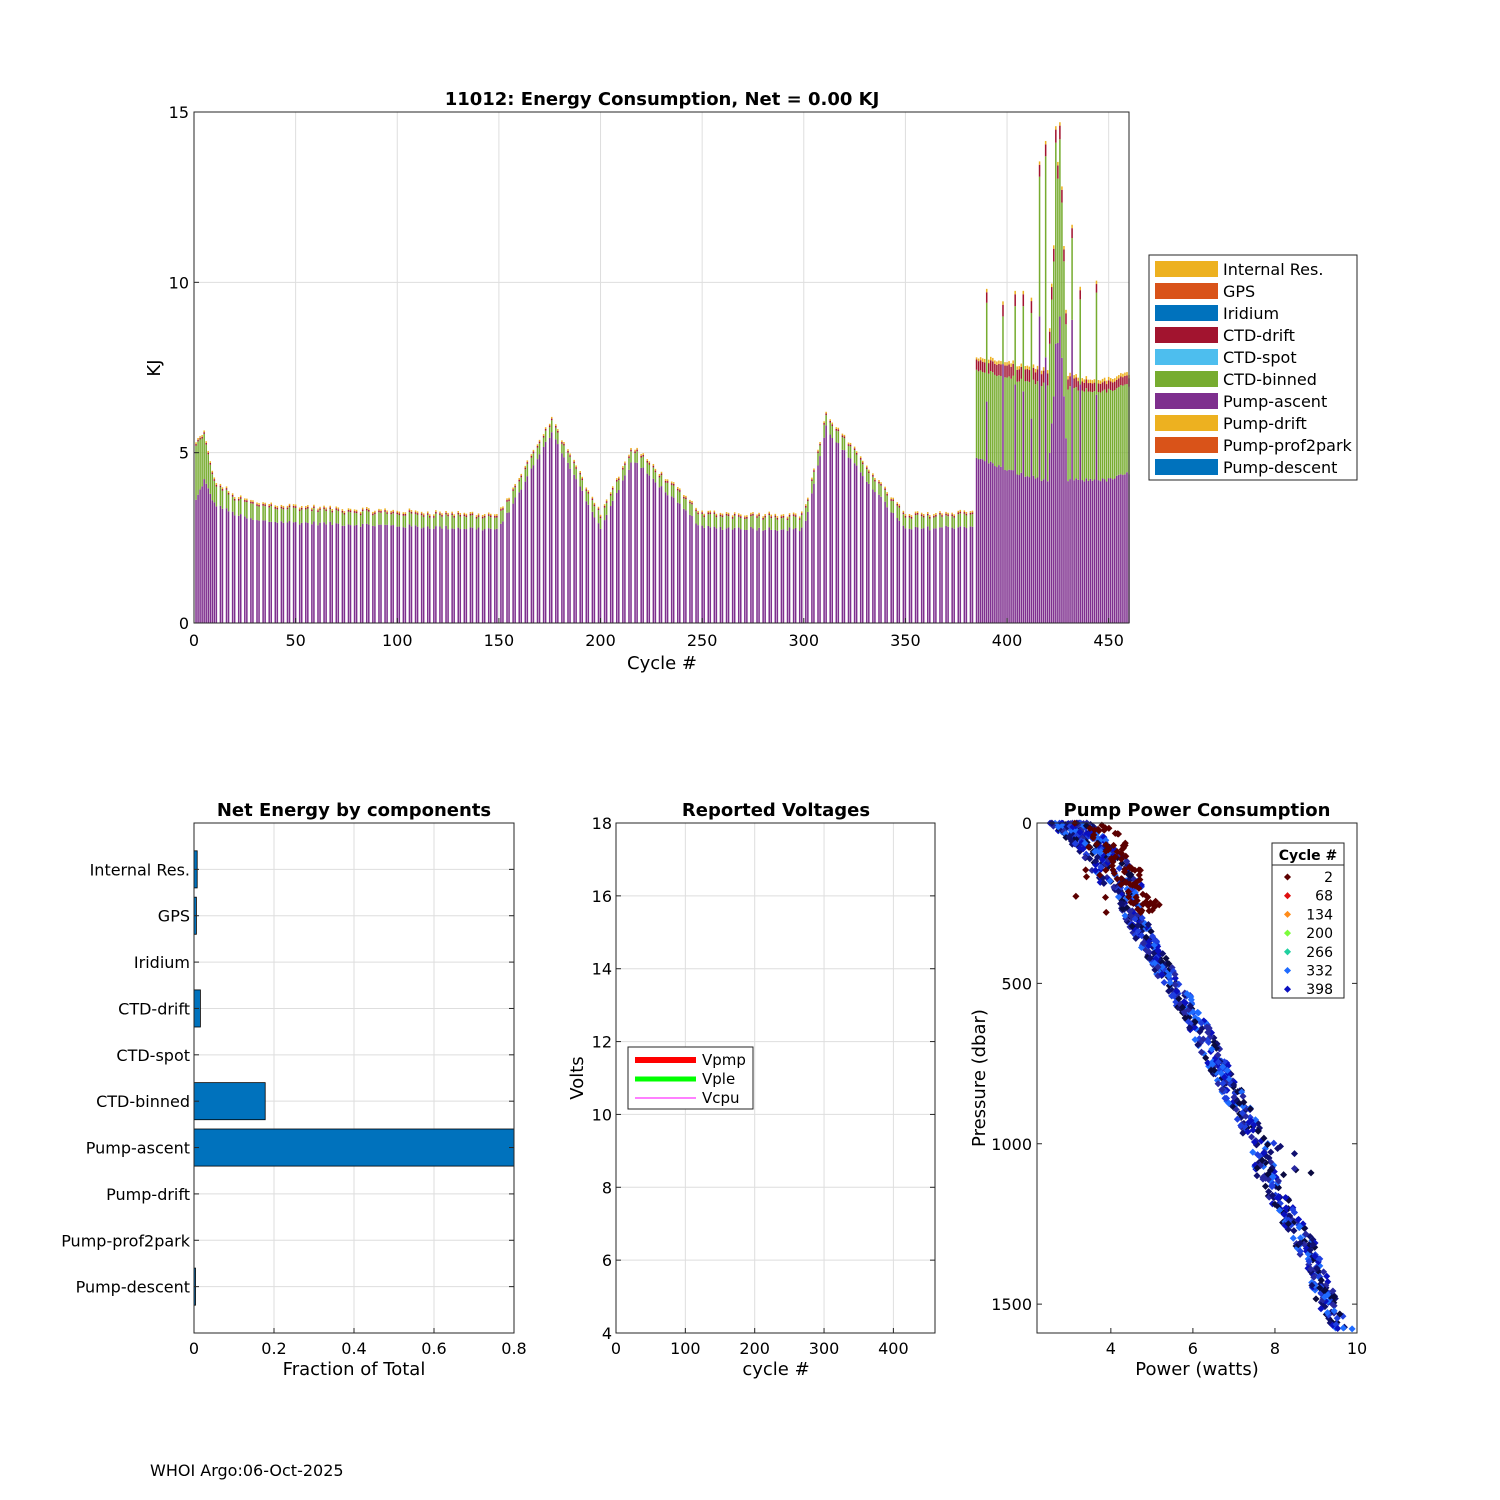 This screenshot has height=1500, width=1500. I want to click on scat-x-tick-label: 10, so click(1357, 1348).